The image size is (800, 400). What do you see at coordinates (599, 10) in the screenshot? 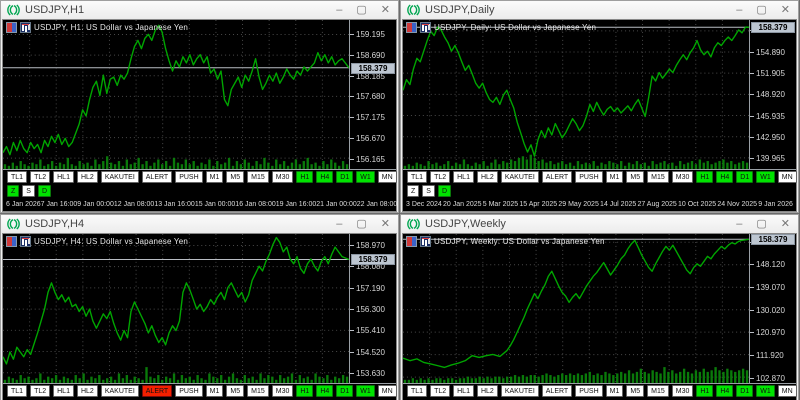
I see `window-titlebar: USDJPY,Daily – ▢ ✕` at bounding box center [599, 10].